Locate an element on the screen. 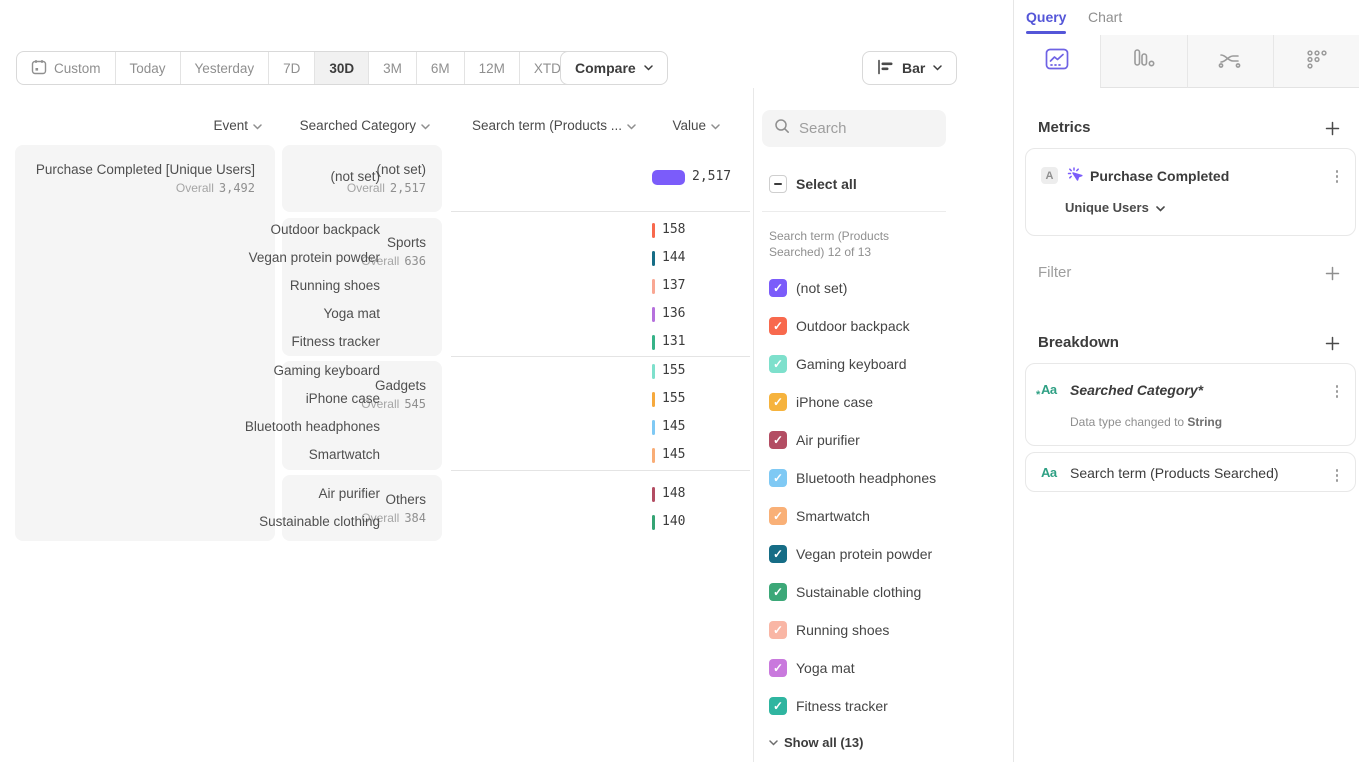  tab-query: Query is located at coordinates (1046, 17).